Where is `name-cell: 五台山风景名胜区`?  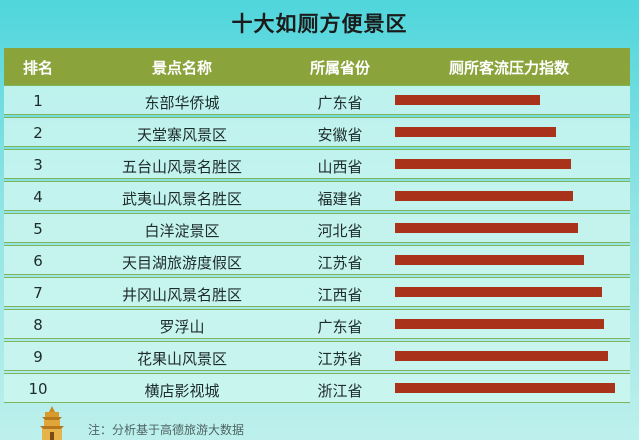
name-cell: 五台山风景名胜区 is located at coordinates (181, 167).